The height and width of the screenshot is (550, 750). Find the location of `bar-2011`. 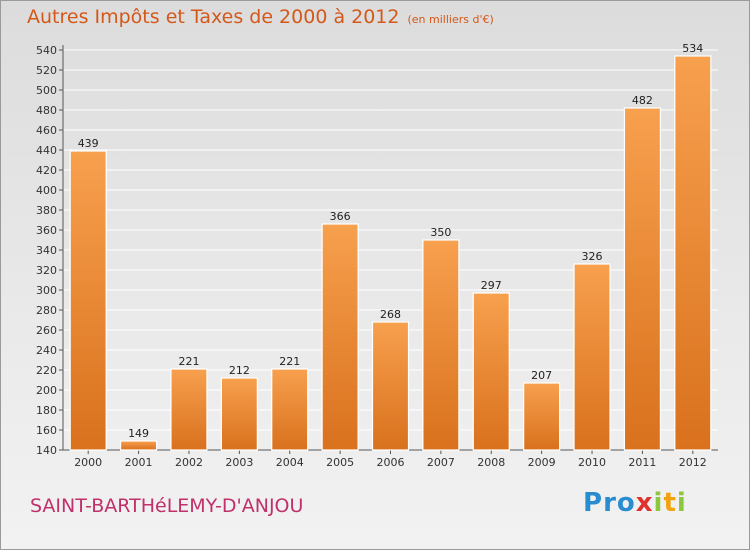

bar-2011 is located at coordinates (642, 279).